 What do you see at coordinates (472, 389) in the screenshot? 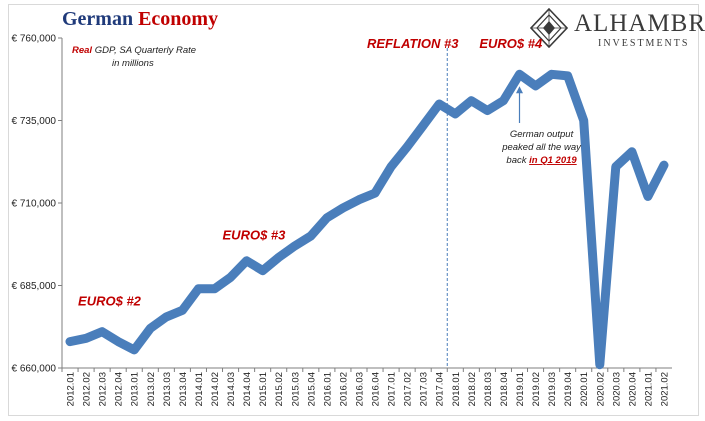
I see `x-tick-label: 2018.02` at bounding box center [472, 389].